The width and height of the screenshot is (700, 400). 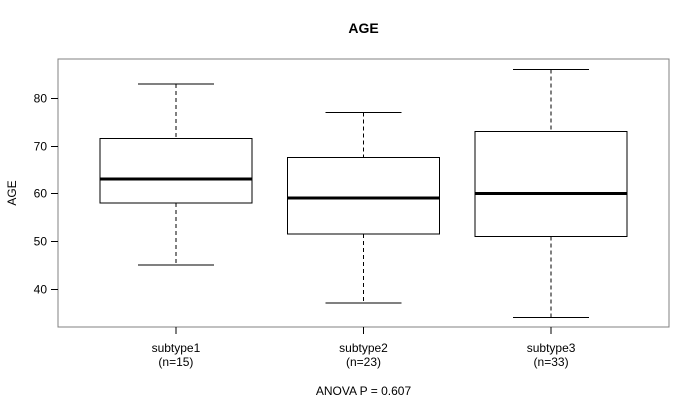 I want to click on y-axis-tick-label: 40, so click(x=41, y=290).